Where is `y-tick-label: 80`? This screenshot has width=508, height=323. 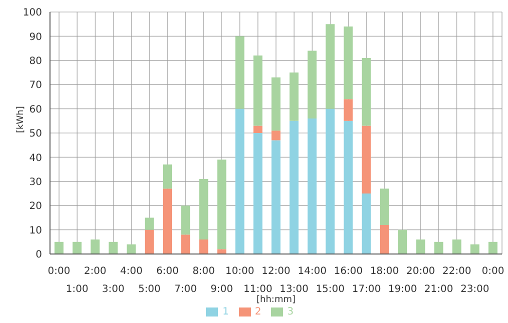
y-tick-label: 80 is located at coordinates (35, 61).